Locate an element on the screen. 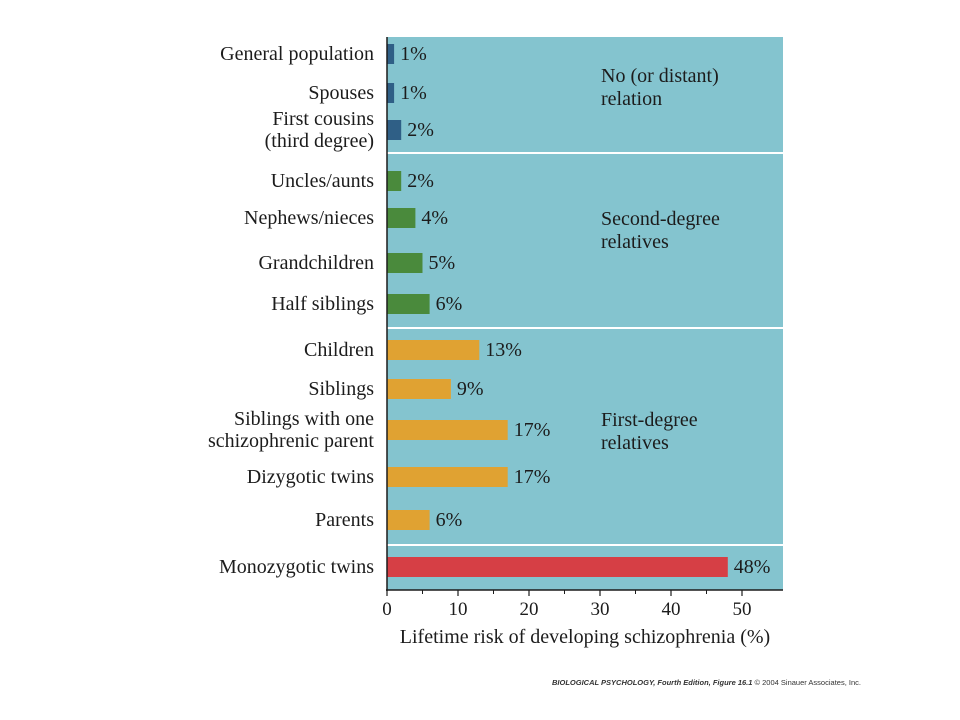 Image resolution: width=960 pixels, height=720 pixels. category-label: Grandchildren is located at coordinates (316, 263).